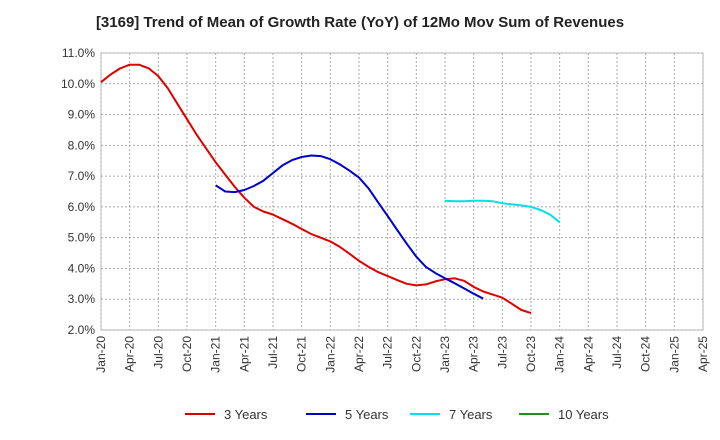 The height and width of the screenshot is (440, 720). I want to click on y-tick-label: 2.0%, so click(82, 330).